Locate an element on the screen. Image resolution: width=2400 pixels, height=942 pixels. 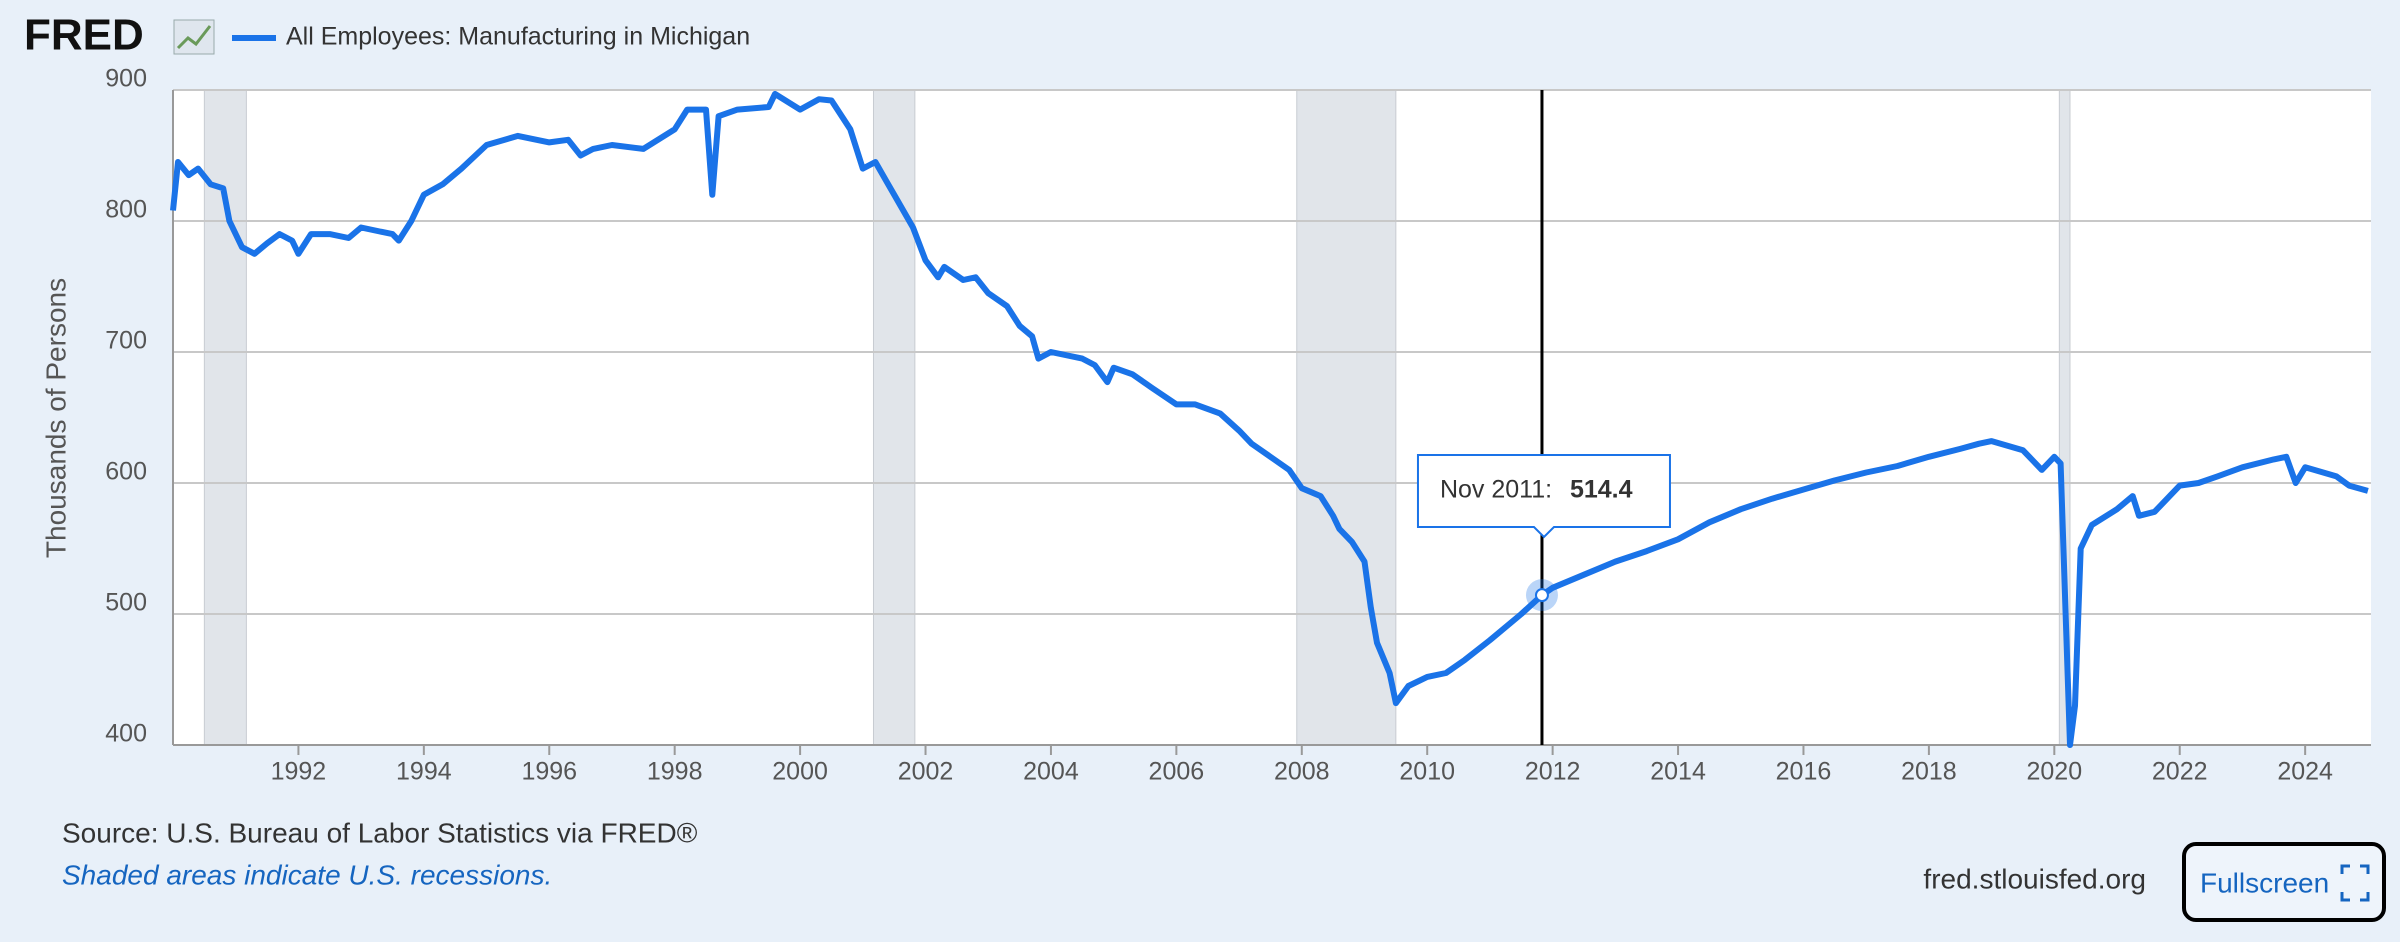
x-tick-label: 2000 is located at coordinates (800, 772).